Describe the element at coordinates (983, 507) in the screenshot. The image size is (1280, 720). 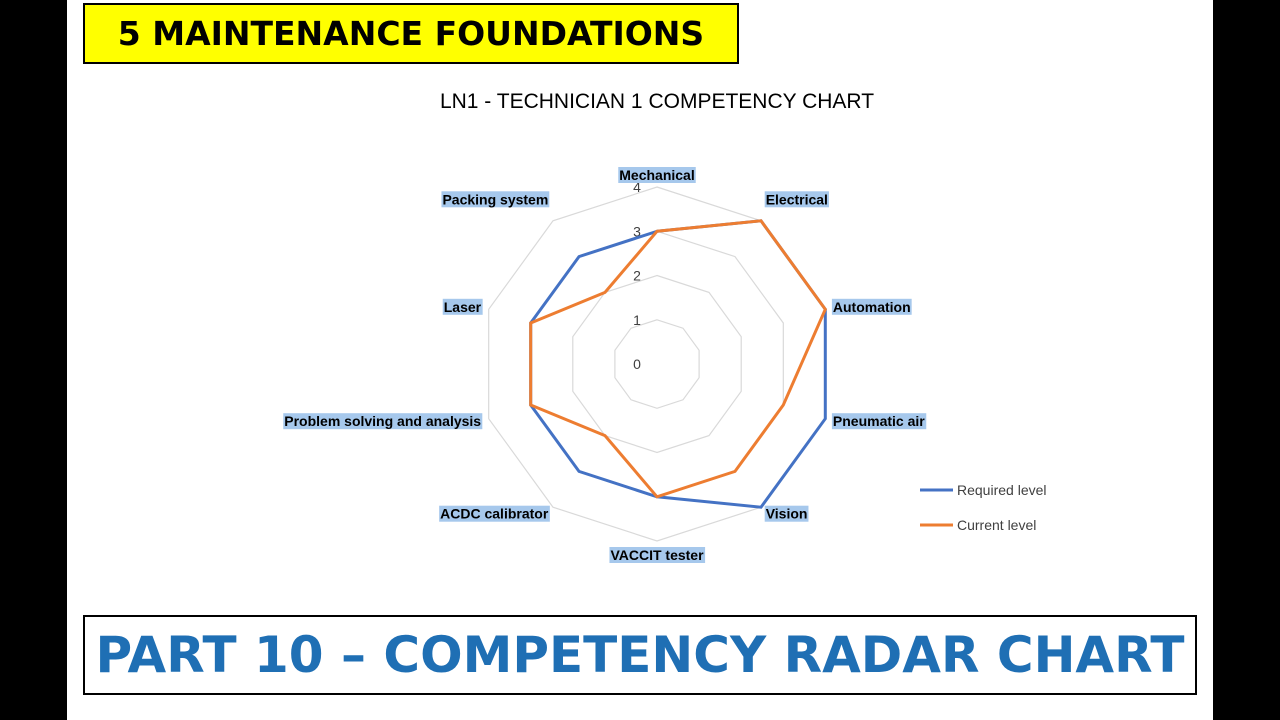
I see `chart-legend: Required level Current level` at that location.